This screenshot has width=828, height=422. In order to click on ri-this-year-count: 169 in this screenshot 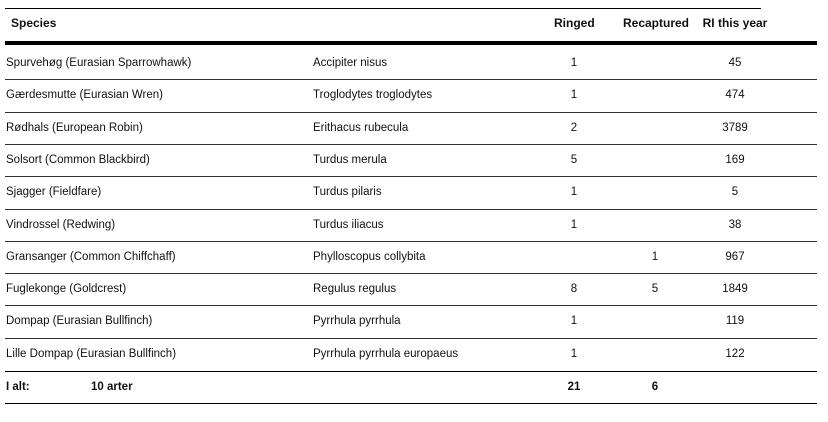, I will do `click(735, 159)`.